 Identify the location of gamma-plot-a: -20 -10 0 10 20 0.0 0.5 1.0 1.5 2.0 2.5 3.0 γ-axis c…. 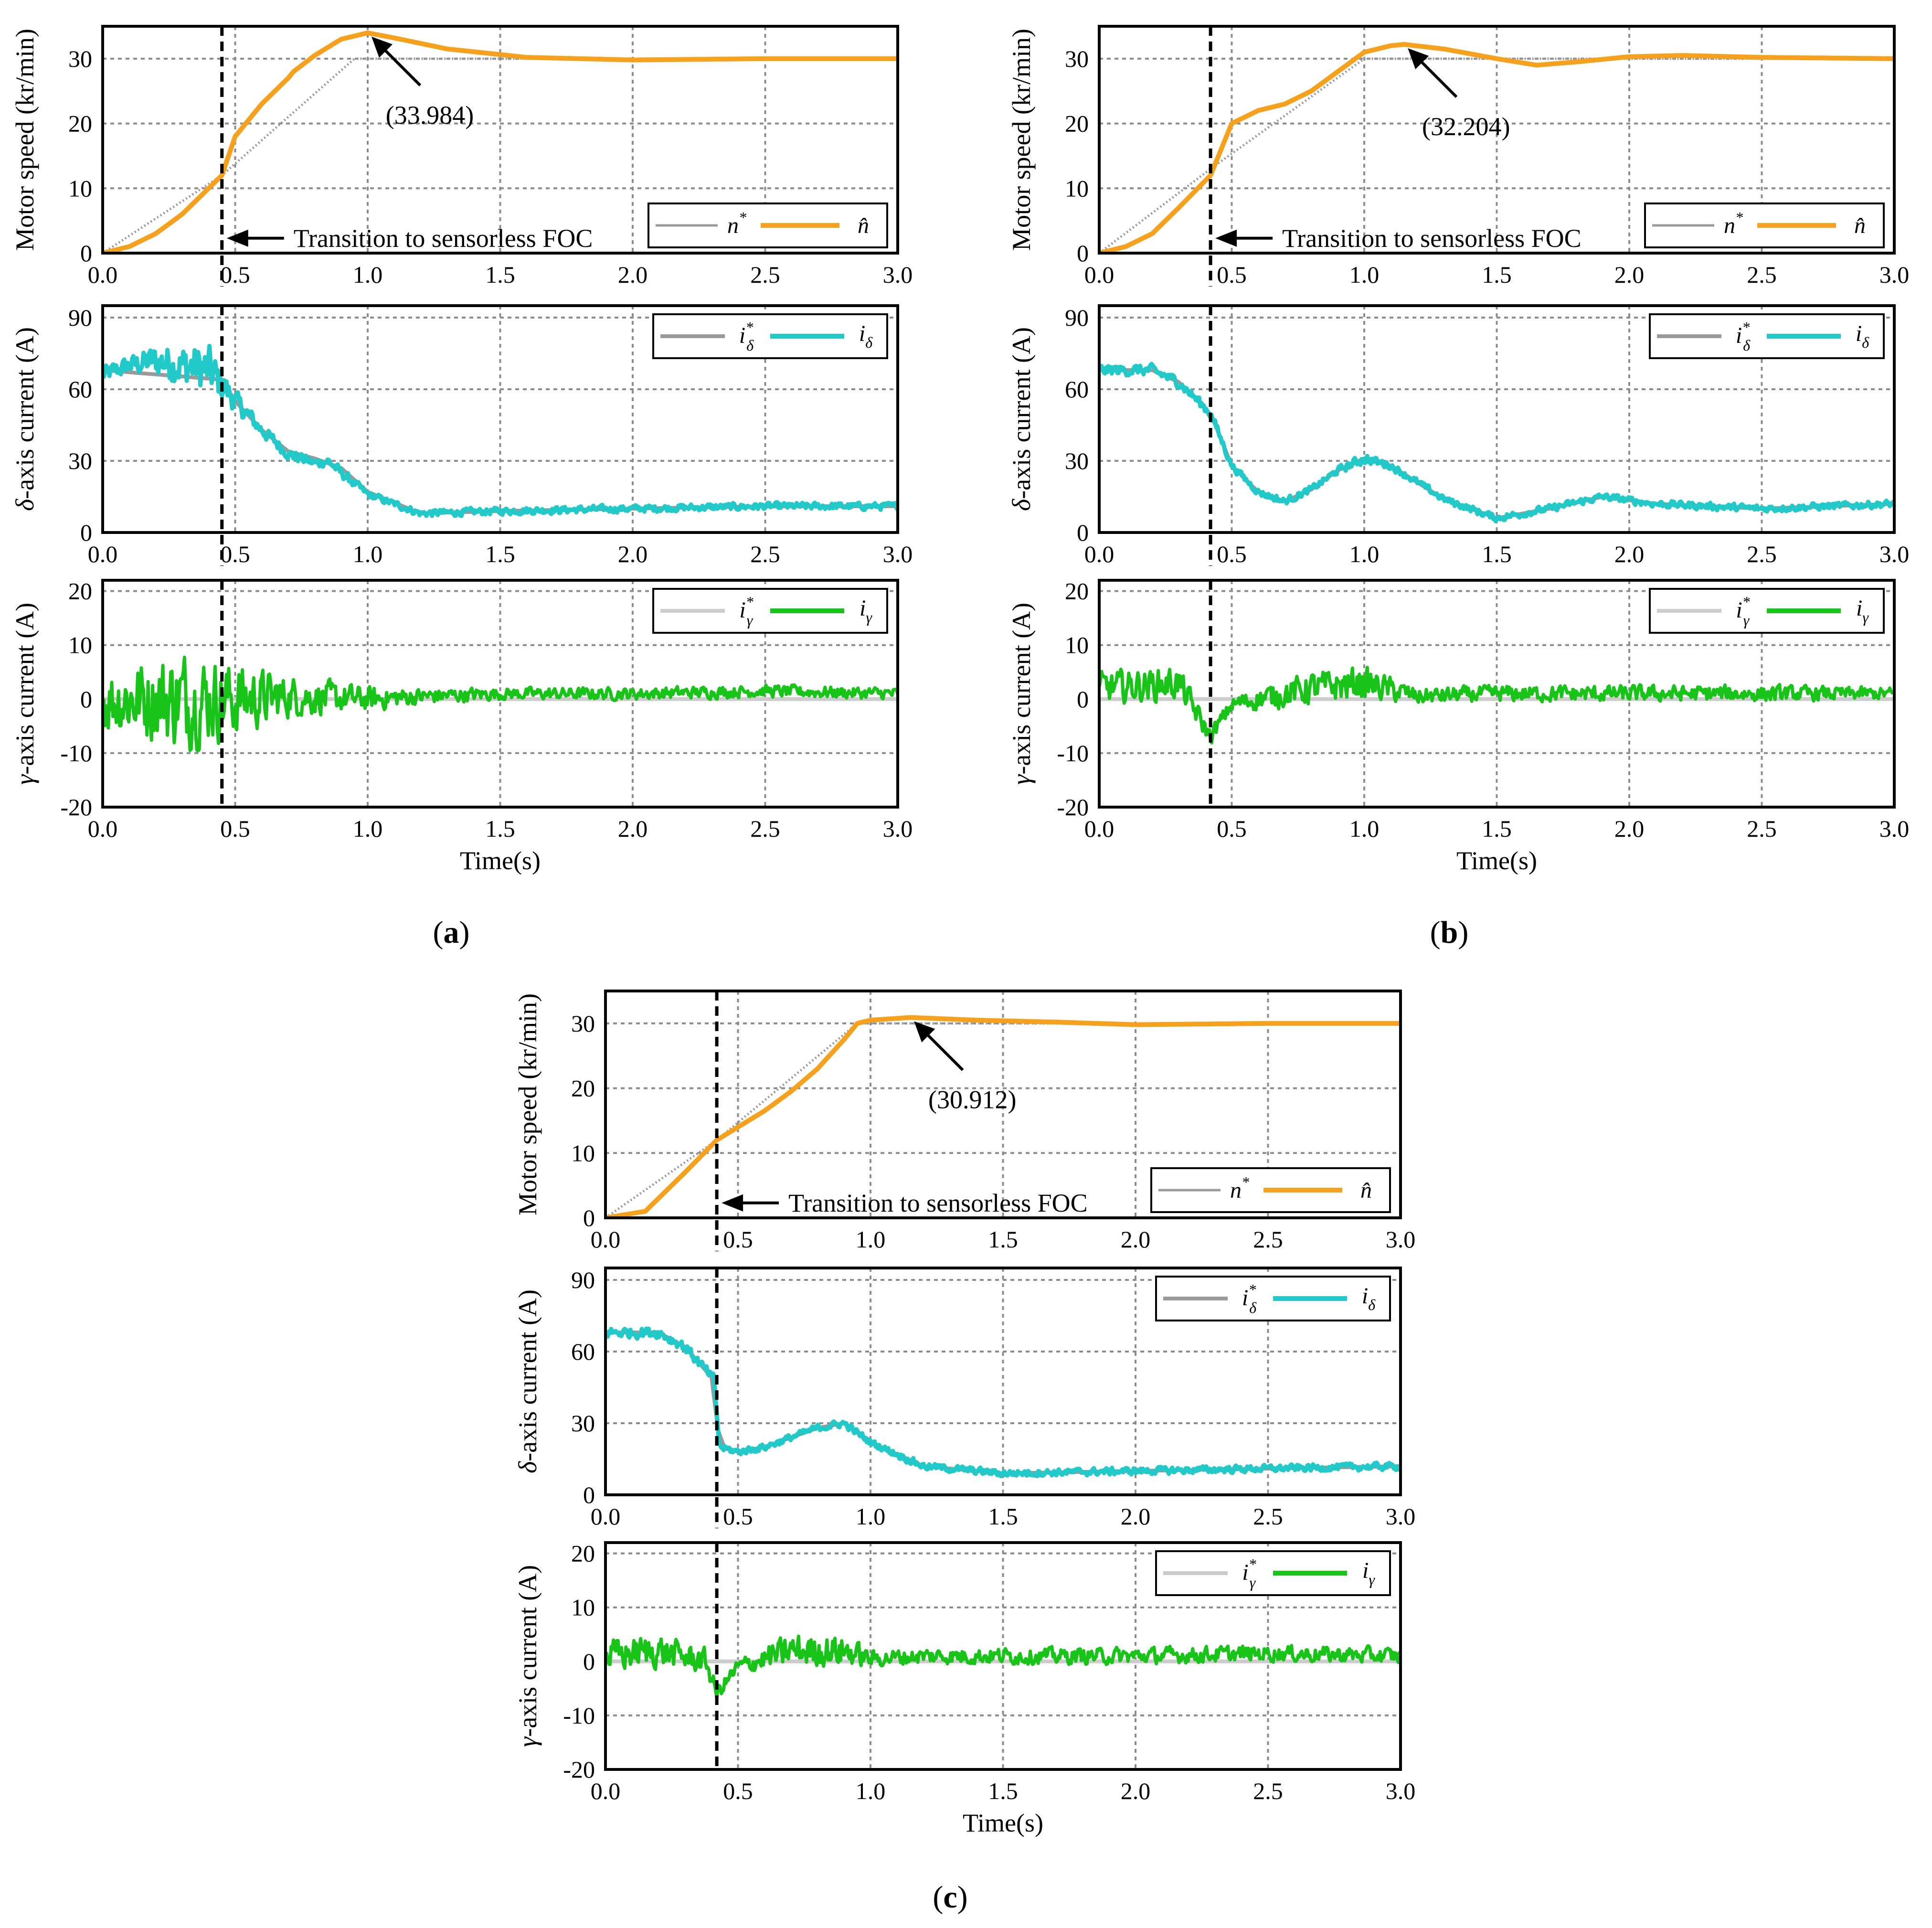
(462, 726).